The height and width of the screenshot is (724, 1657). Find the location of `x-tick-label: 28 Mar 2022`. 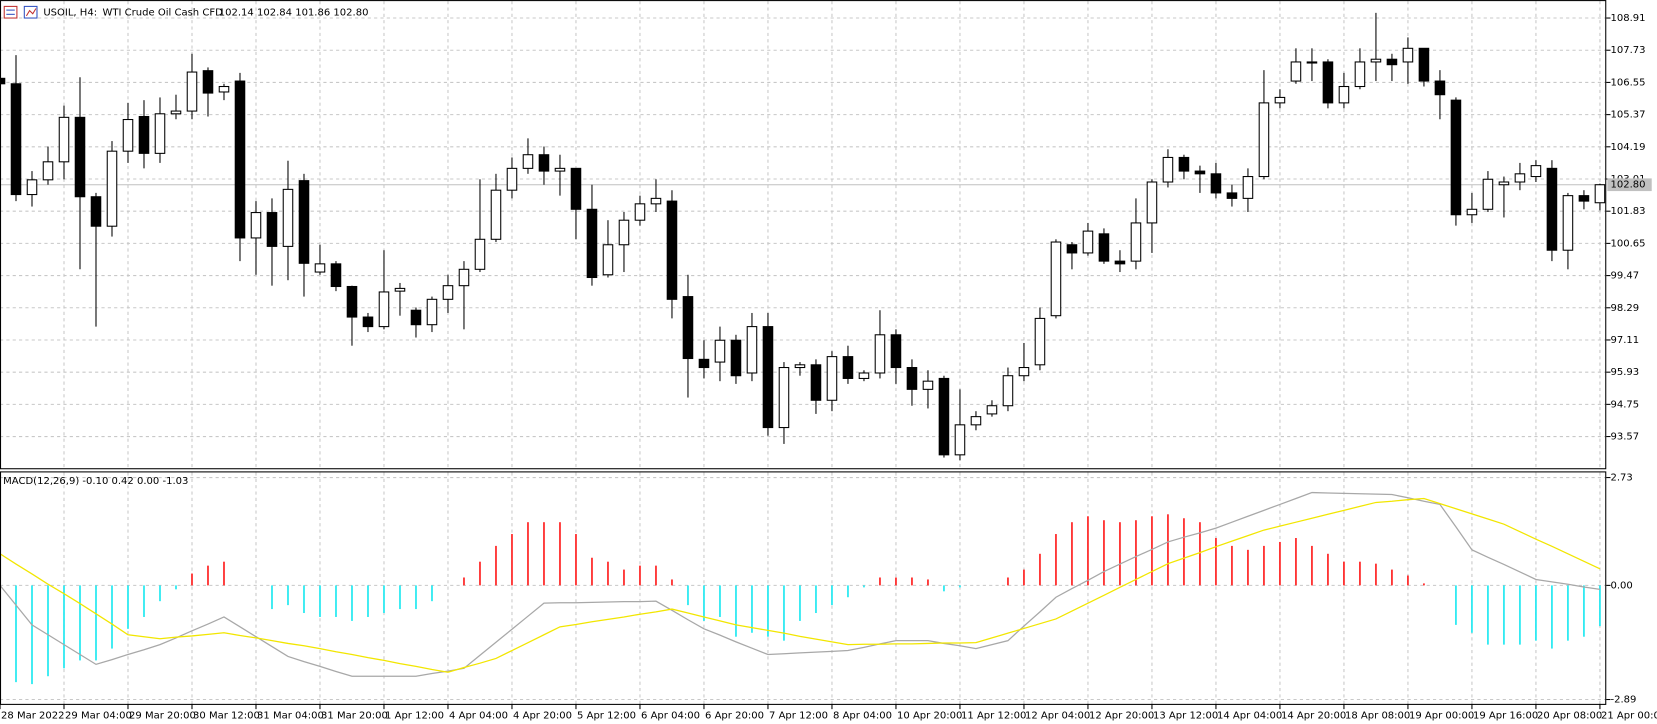

x-tick-label: 28 Mar 2022 is located at coordinates (33, 715).